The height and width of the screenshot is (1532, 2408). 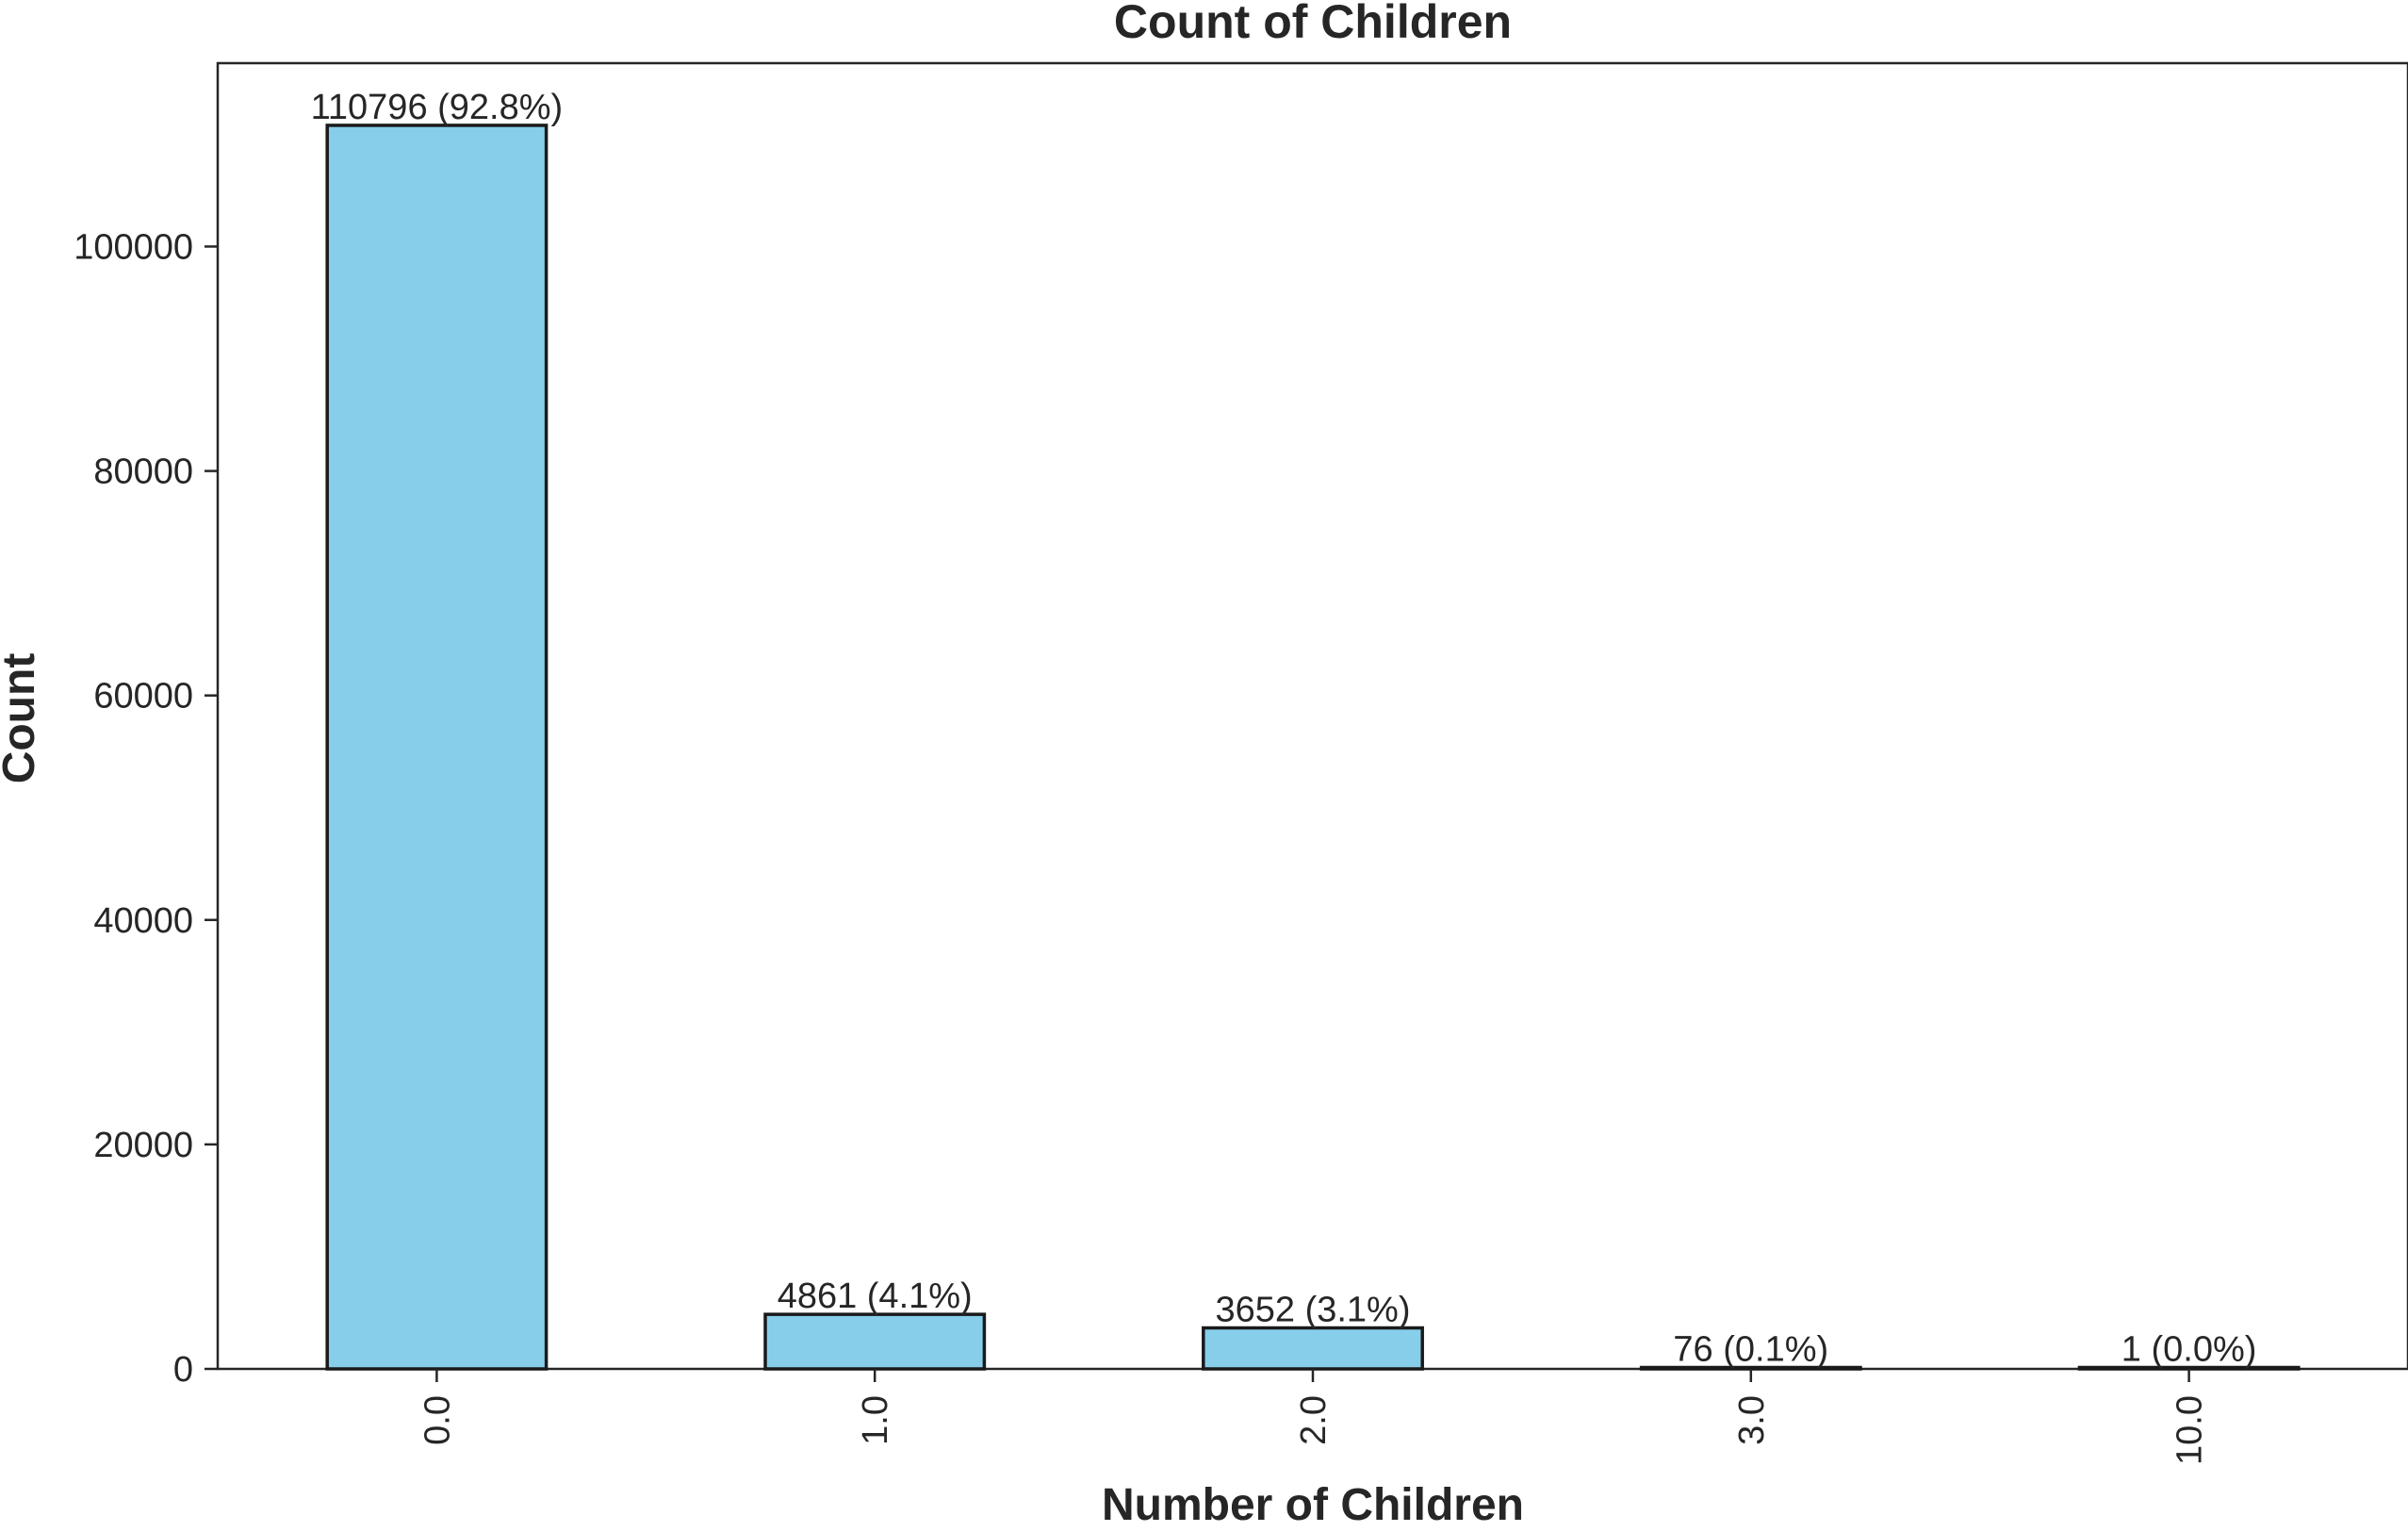 What do you see at coordinates (876, 1420) in the screenshot?
I see `x-tick-label: 1.0` at bounding box center [876, 1420].